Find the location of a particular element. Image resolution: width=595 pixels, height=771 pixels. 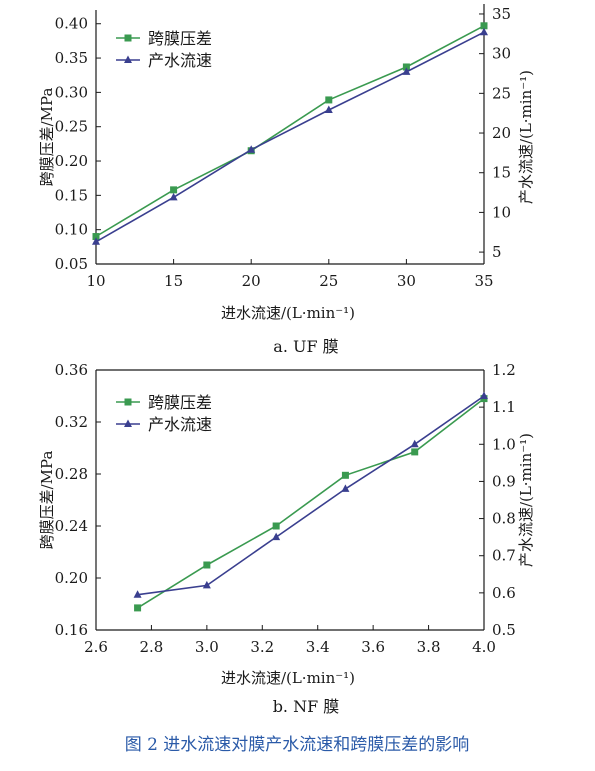

y2-tick-label: 30 is located at coordinates (501, 54).